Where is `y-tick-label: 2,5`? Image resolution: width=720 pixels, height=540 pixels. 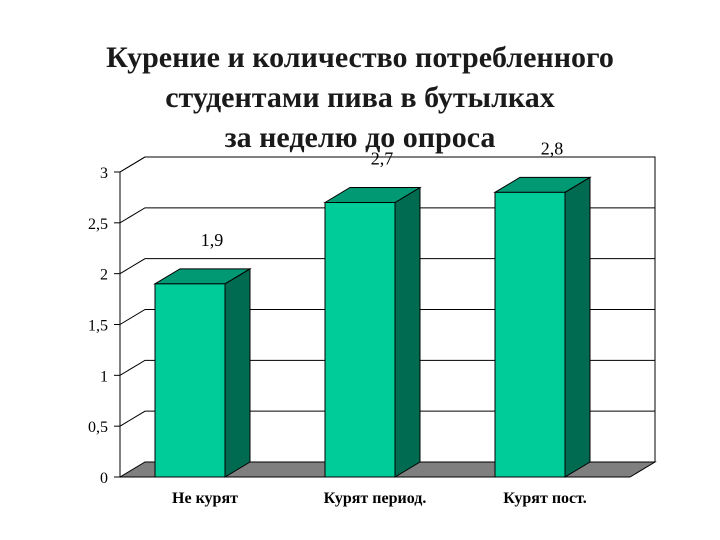 y-tick-label: 2,5 is located at coordinates (98, 224).